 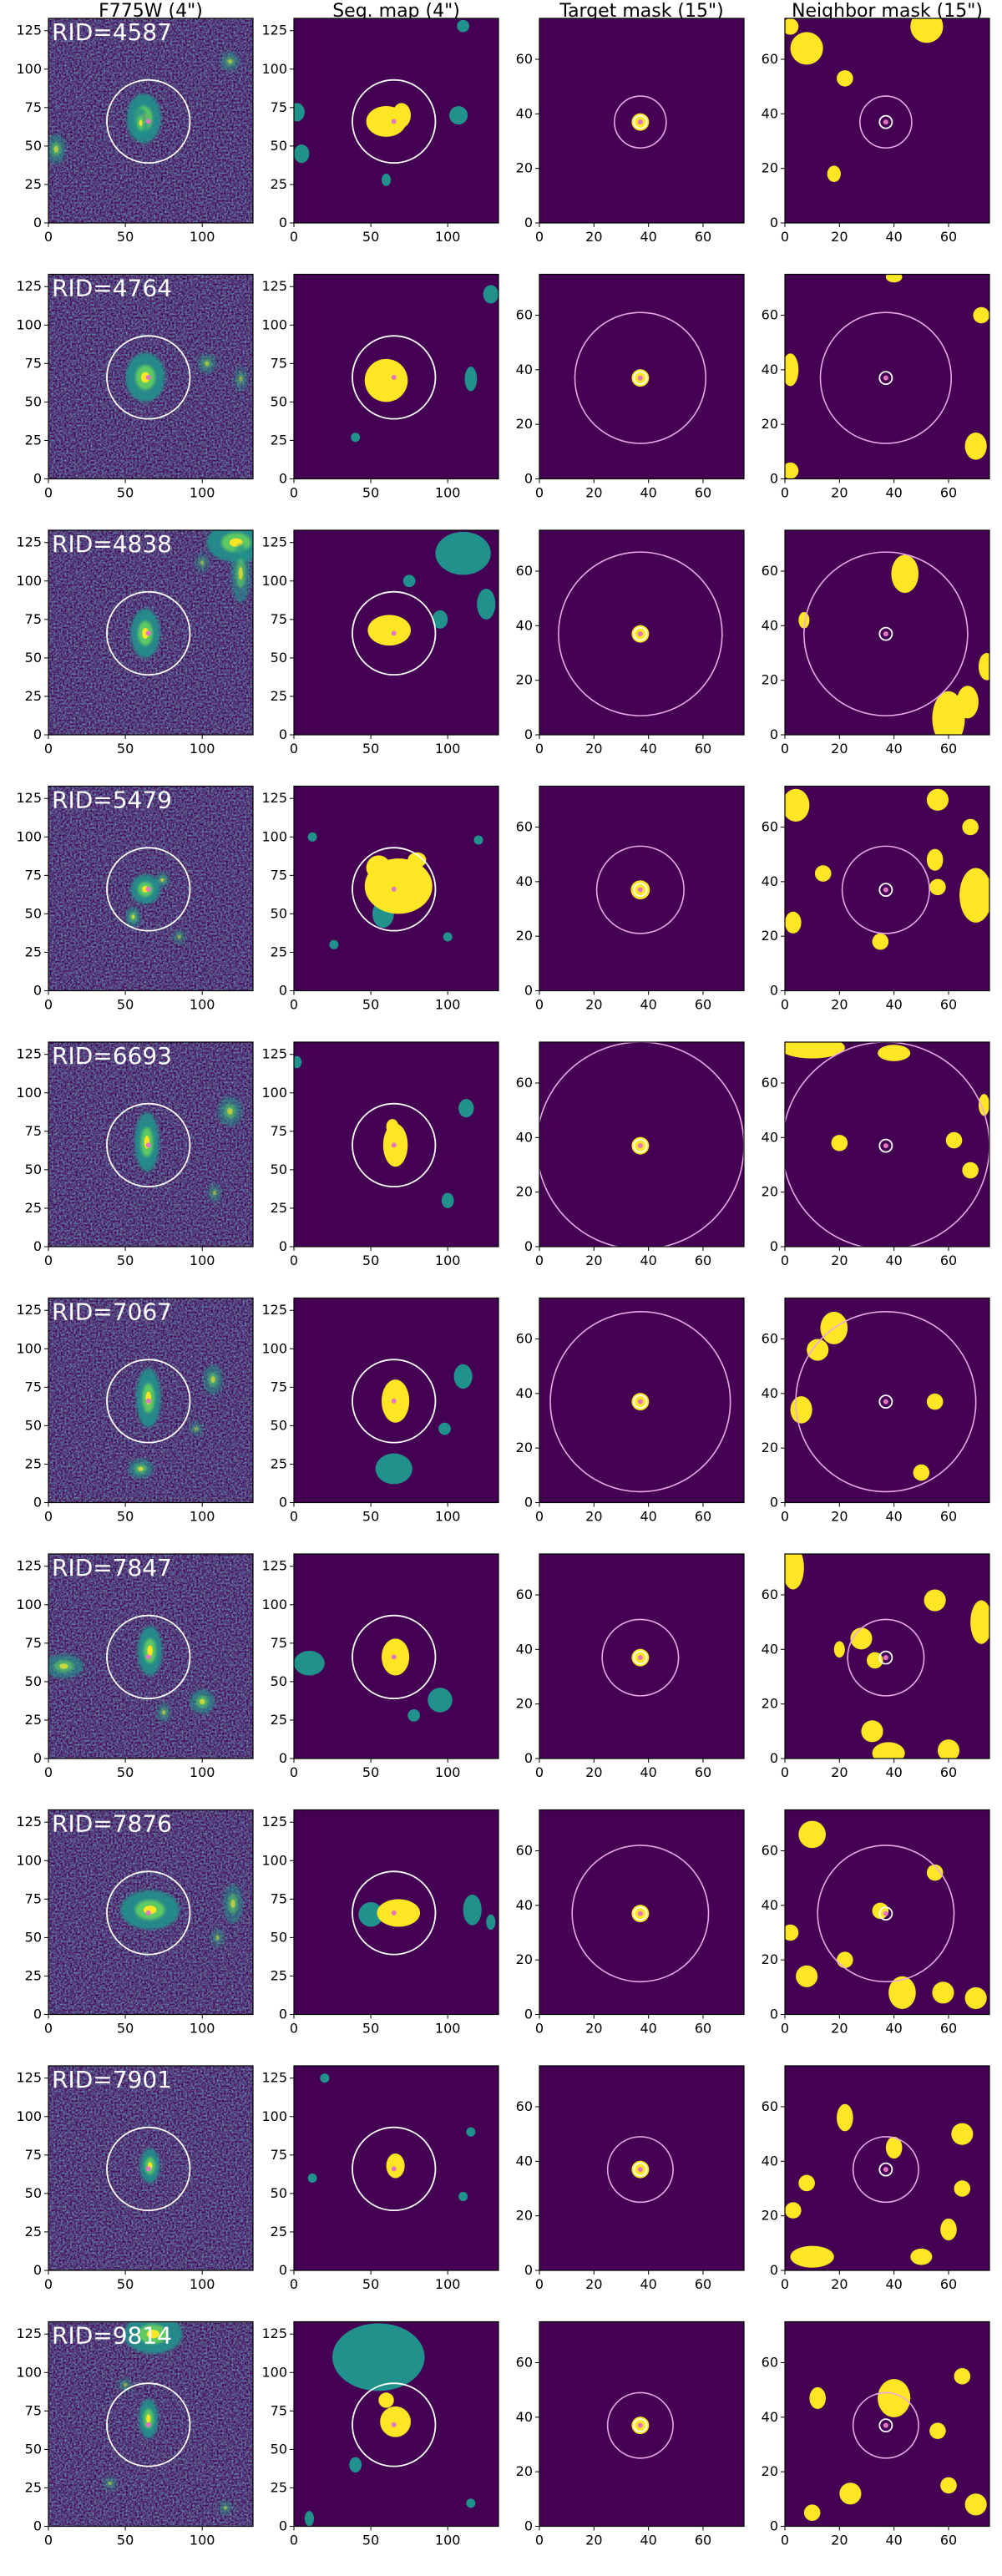 I want to click on outer-annulus, so click(x=640, y=889).